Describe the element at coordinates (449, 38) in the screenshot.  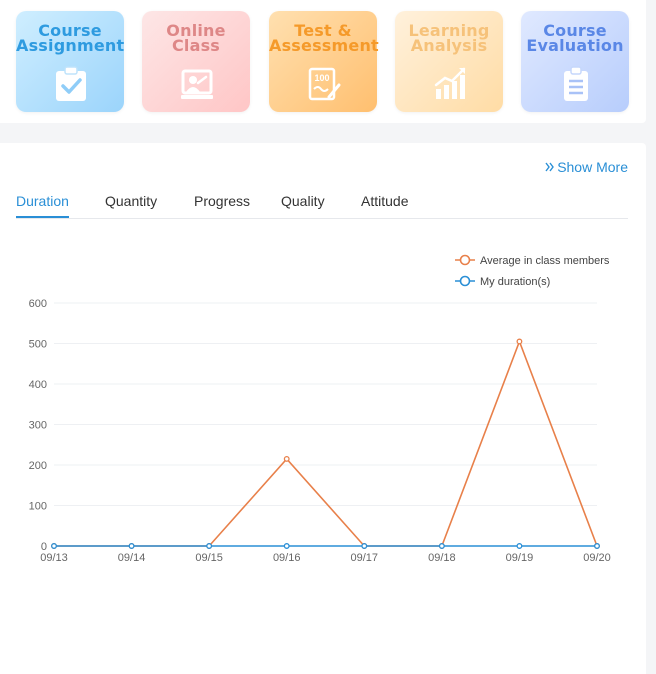
I see `tile-title: Learning Analysis` at that location.